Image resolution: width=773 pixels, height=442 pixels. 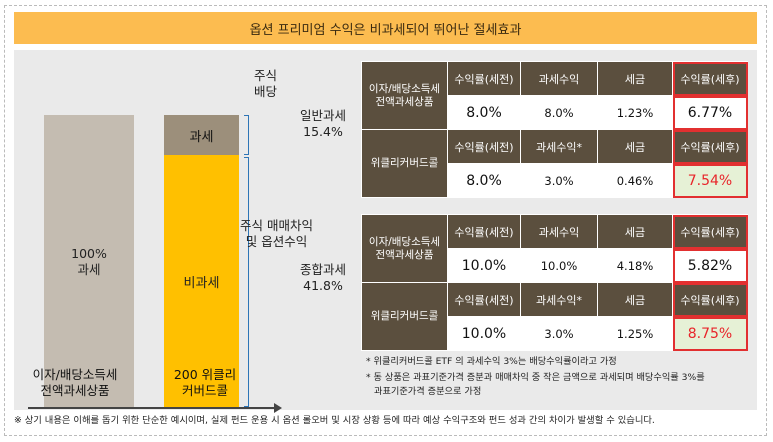 What do you see at coordinates (276, 233) in the screenshot?
I see `capital-gain-label: 주식 매매차익 및 옵션수익` at bounding box center [276, 233].